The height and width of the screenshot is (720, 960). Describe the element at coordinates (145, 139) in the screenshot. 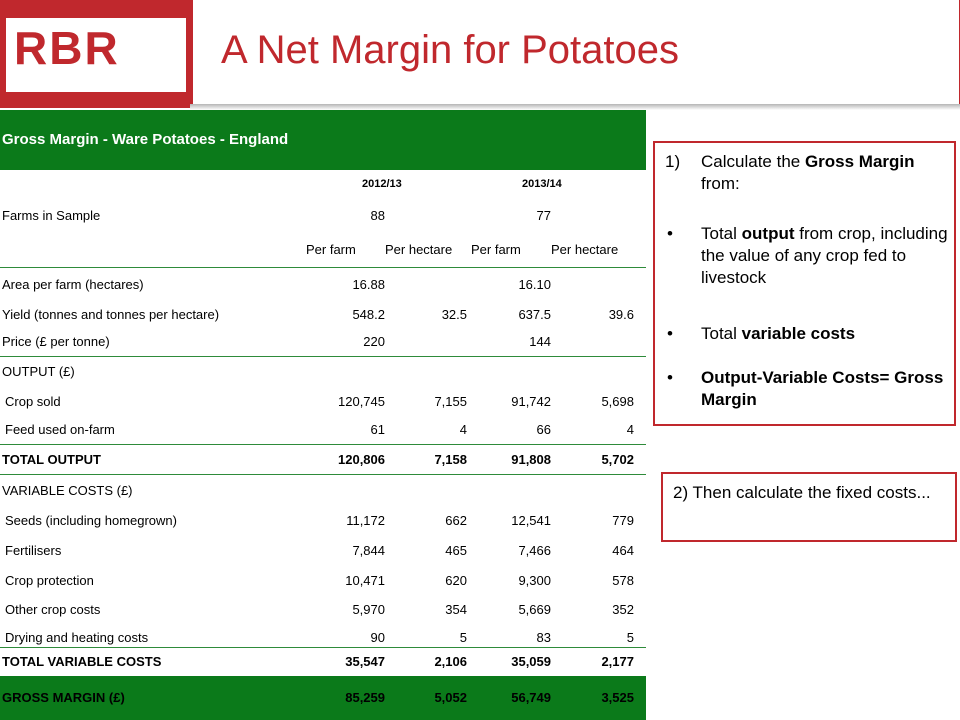

I see `table-heading: Gross Margin - Ware Potatoes - England` at that location.